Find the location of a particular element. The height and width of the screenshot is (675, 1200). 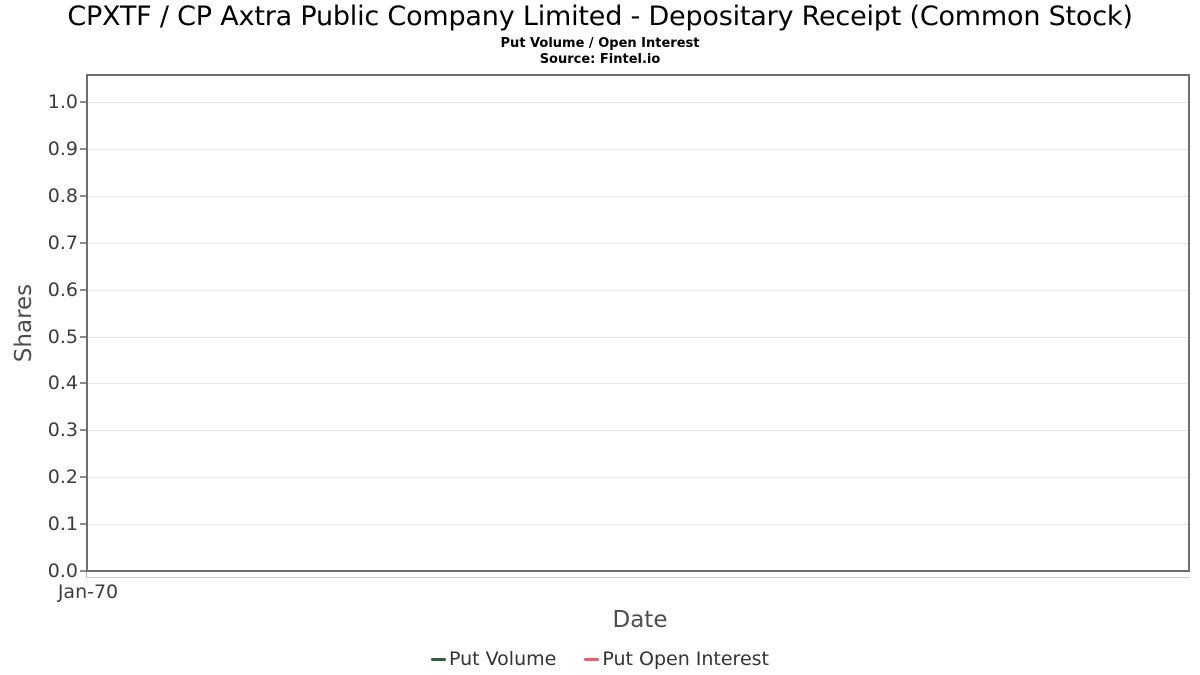

x-tick-mark is located at coordinates (86, 574).